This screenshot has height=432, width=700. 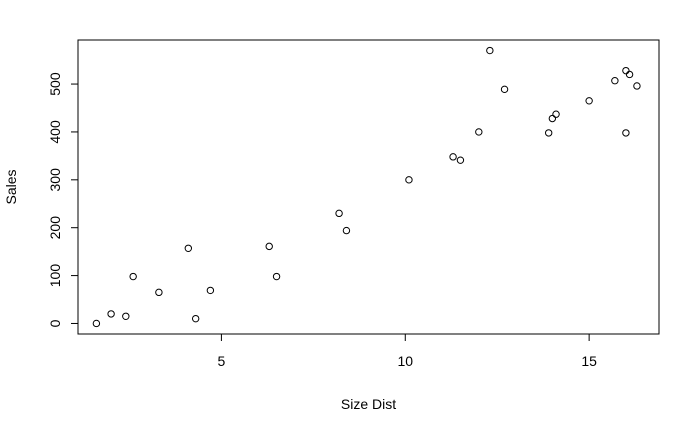 What do you see at coordinates (368, 404) in the screenshot?
I see `x-axis-title: Size Dist` at bounding box center [368, 404].